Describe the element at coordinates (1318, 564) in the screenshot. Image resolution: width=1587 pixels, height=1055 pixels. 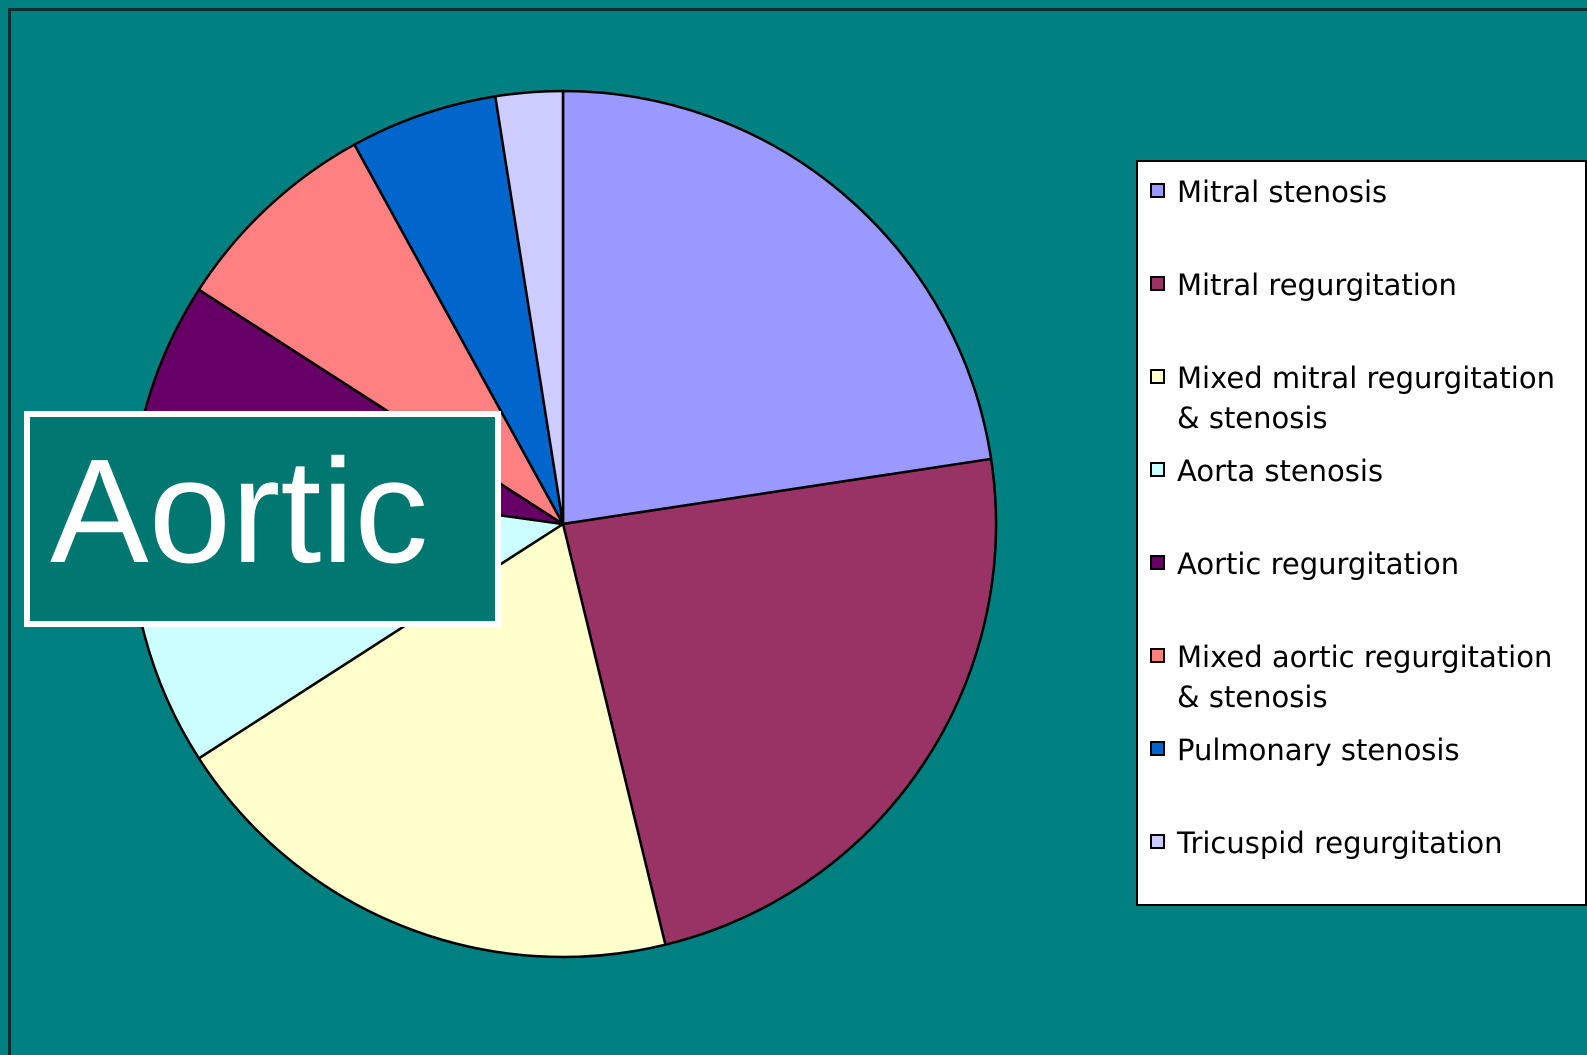
I see `legend-label: Aortic regurgitation` at that location.